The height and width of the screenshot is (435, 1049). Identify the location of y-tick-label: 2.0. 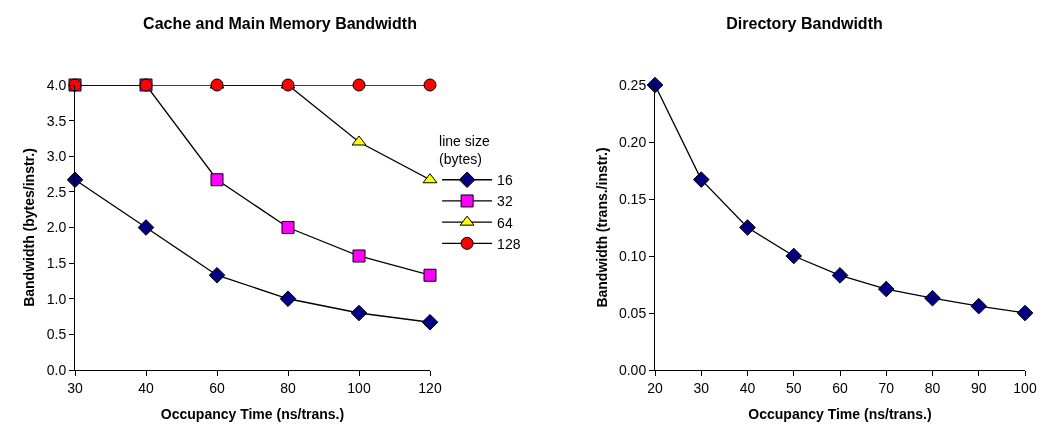
(56, 227).